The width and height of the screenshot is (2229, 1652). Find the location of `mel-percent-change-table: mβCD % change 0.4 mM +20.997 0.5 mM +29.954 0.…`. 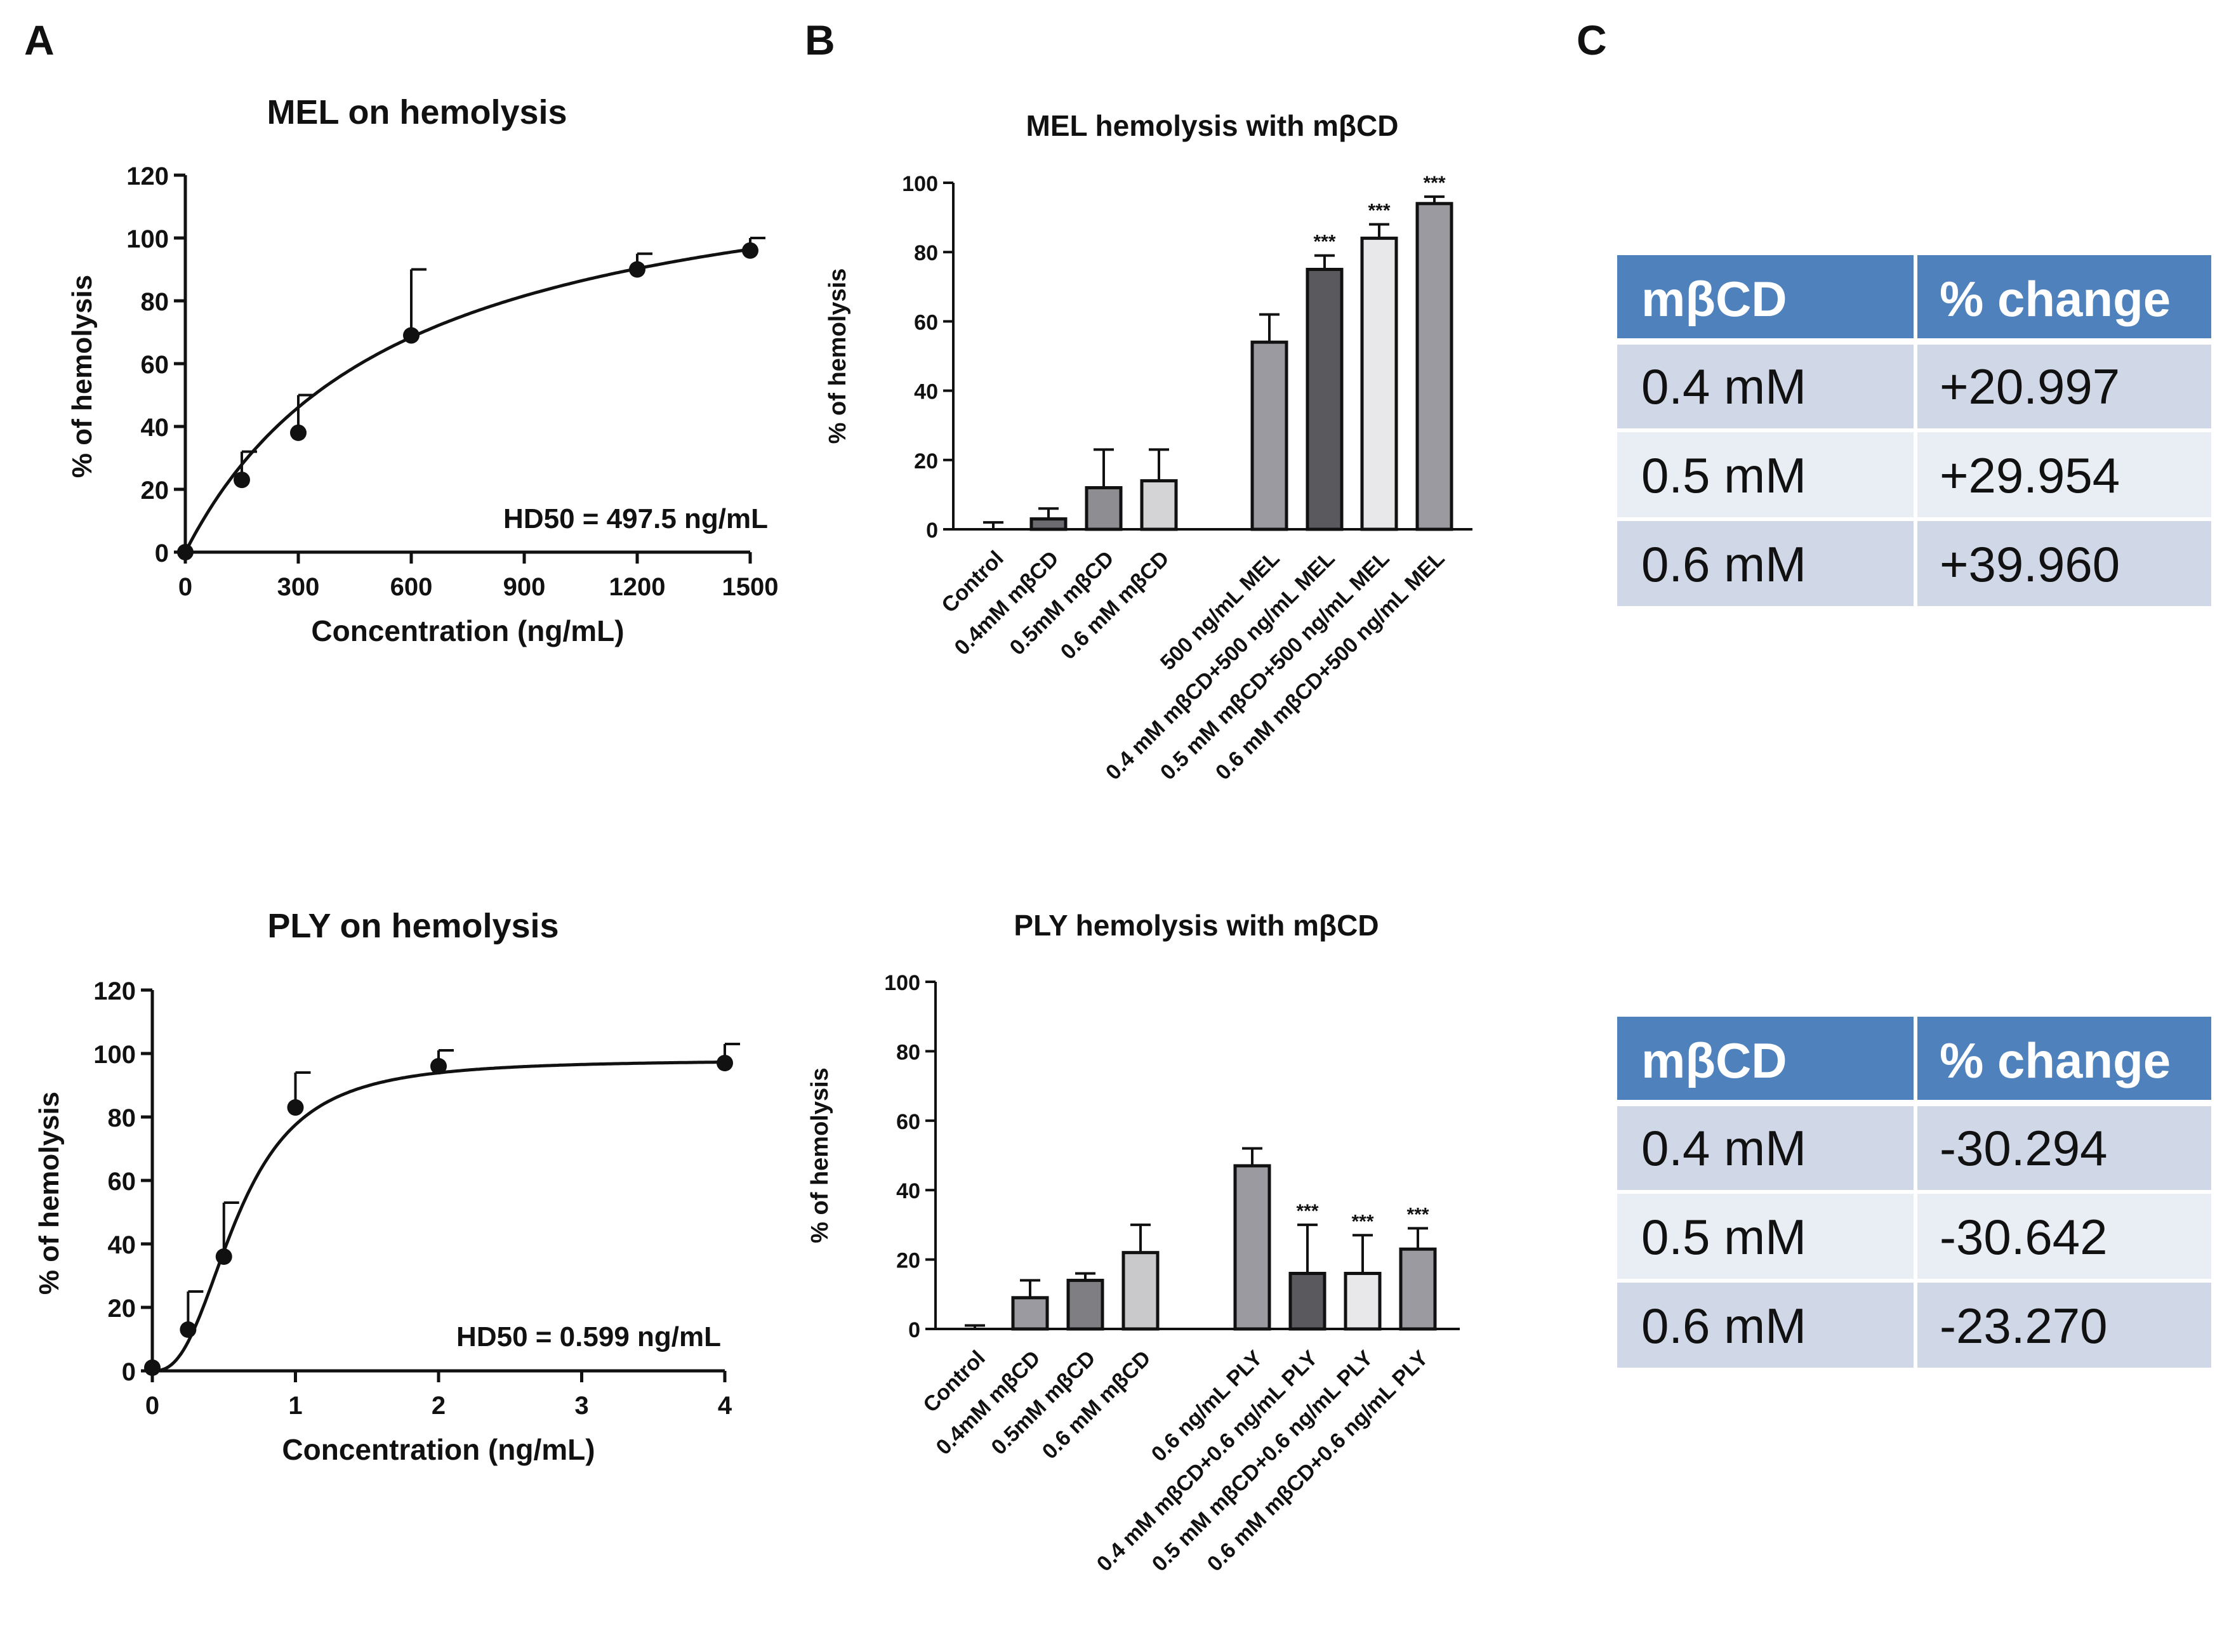

mel-percent-change-table: mβCD % change 0.4 mM +20.997 0.5 mM +29.954 0.… is located at coordinates (1914, 432).